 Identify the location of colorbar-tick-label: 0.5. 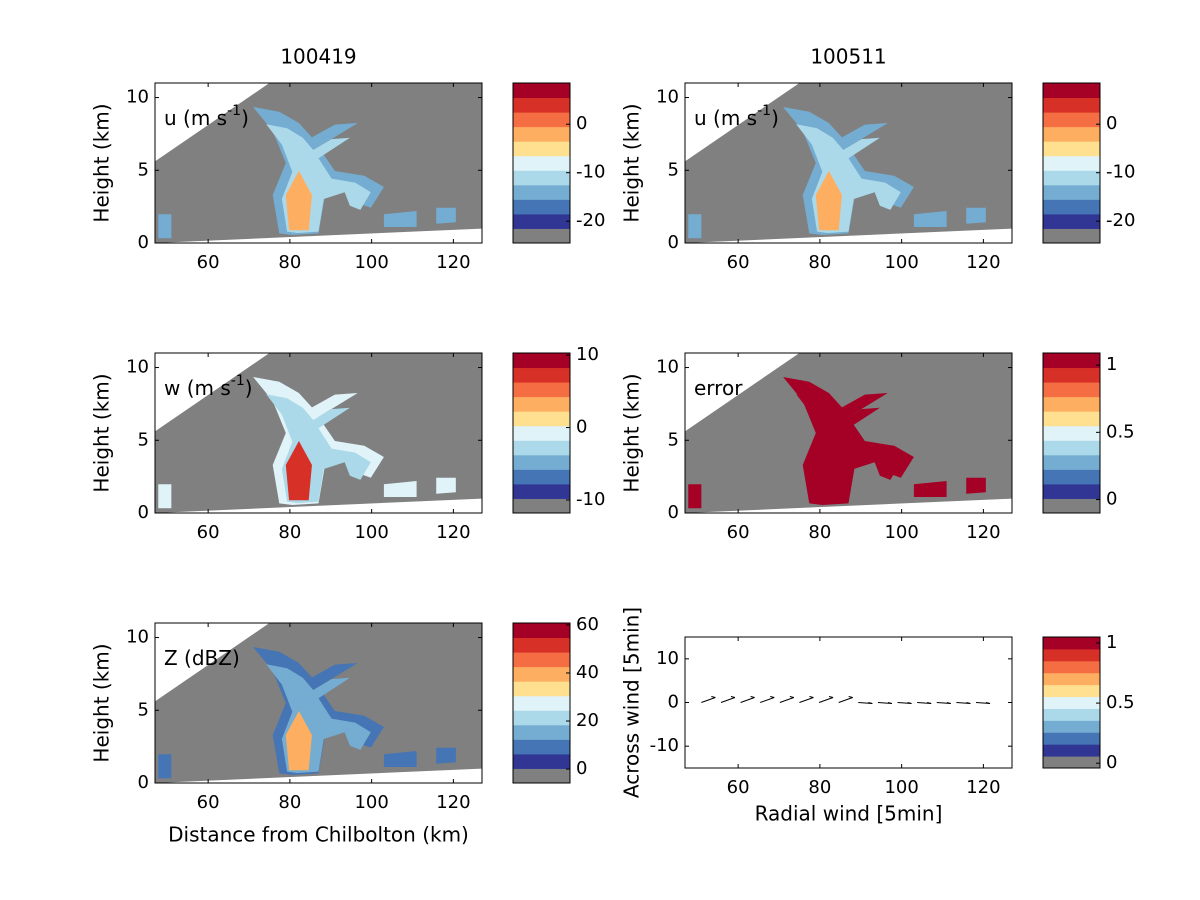
(1120, 431).